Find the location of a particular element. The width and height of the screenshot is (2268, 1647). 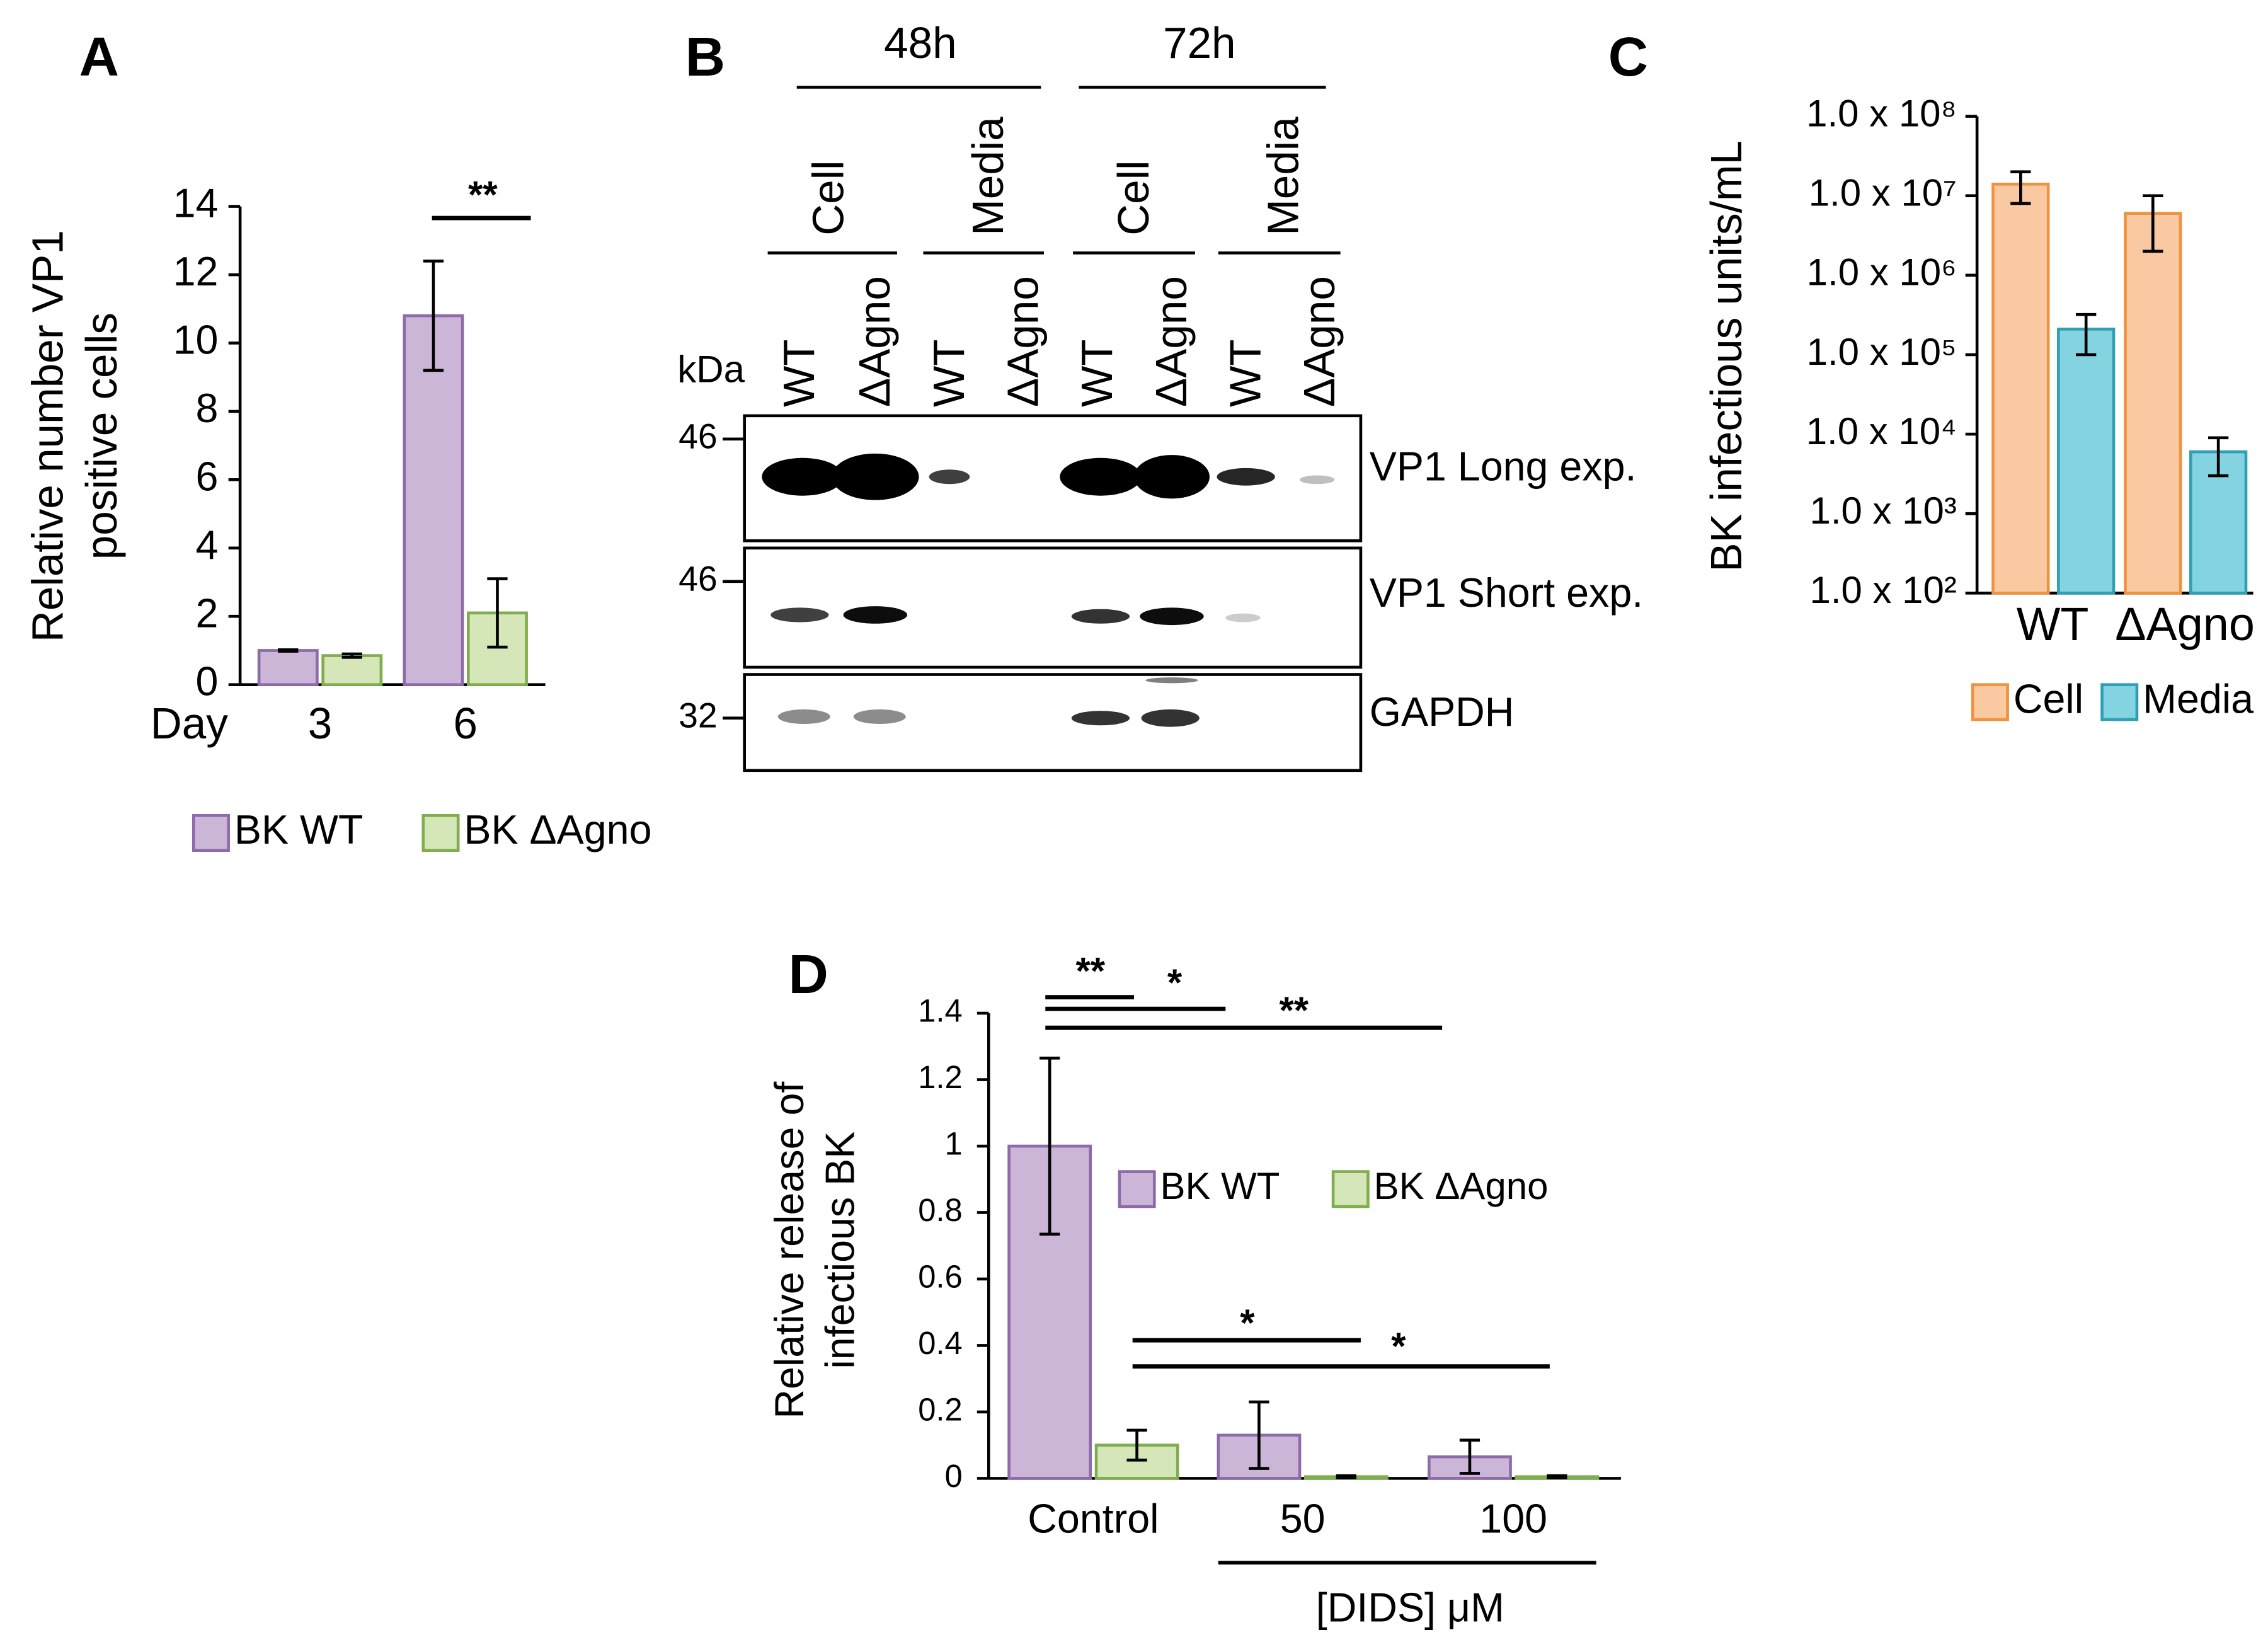

legend-label: Cell is located at coordinates (2048, 698).